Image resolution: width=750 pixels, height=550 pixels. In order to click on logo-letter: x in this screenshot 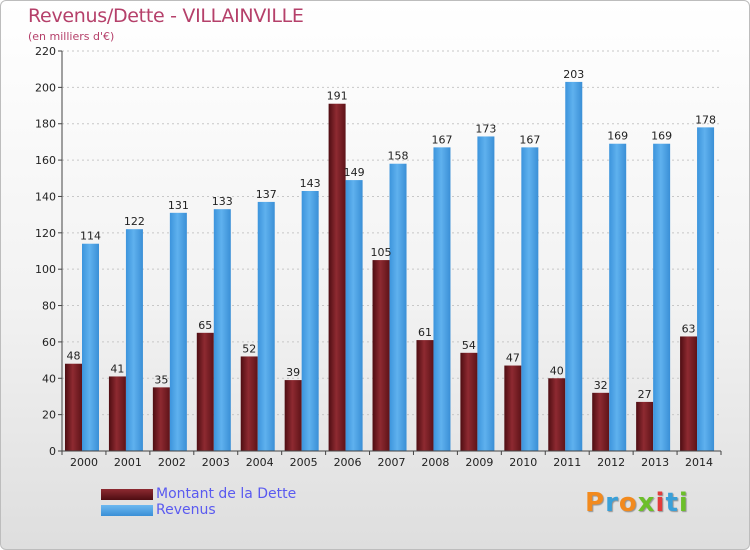, I will do `click(646, 503)`.